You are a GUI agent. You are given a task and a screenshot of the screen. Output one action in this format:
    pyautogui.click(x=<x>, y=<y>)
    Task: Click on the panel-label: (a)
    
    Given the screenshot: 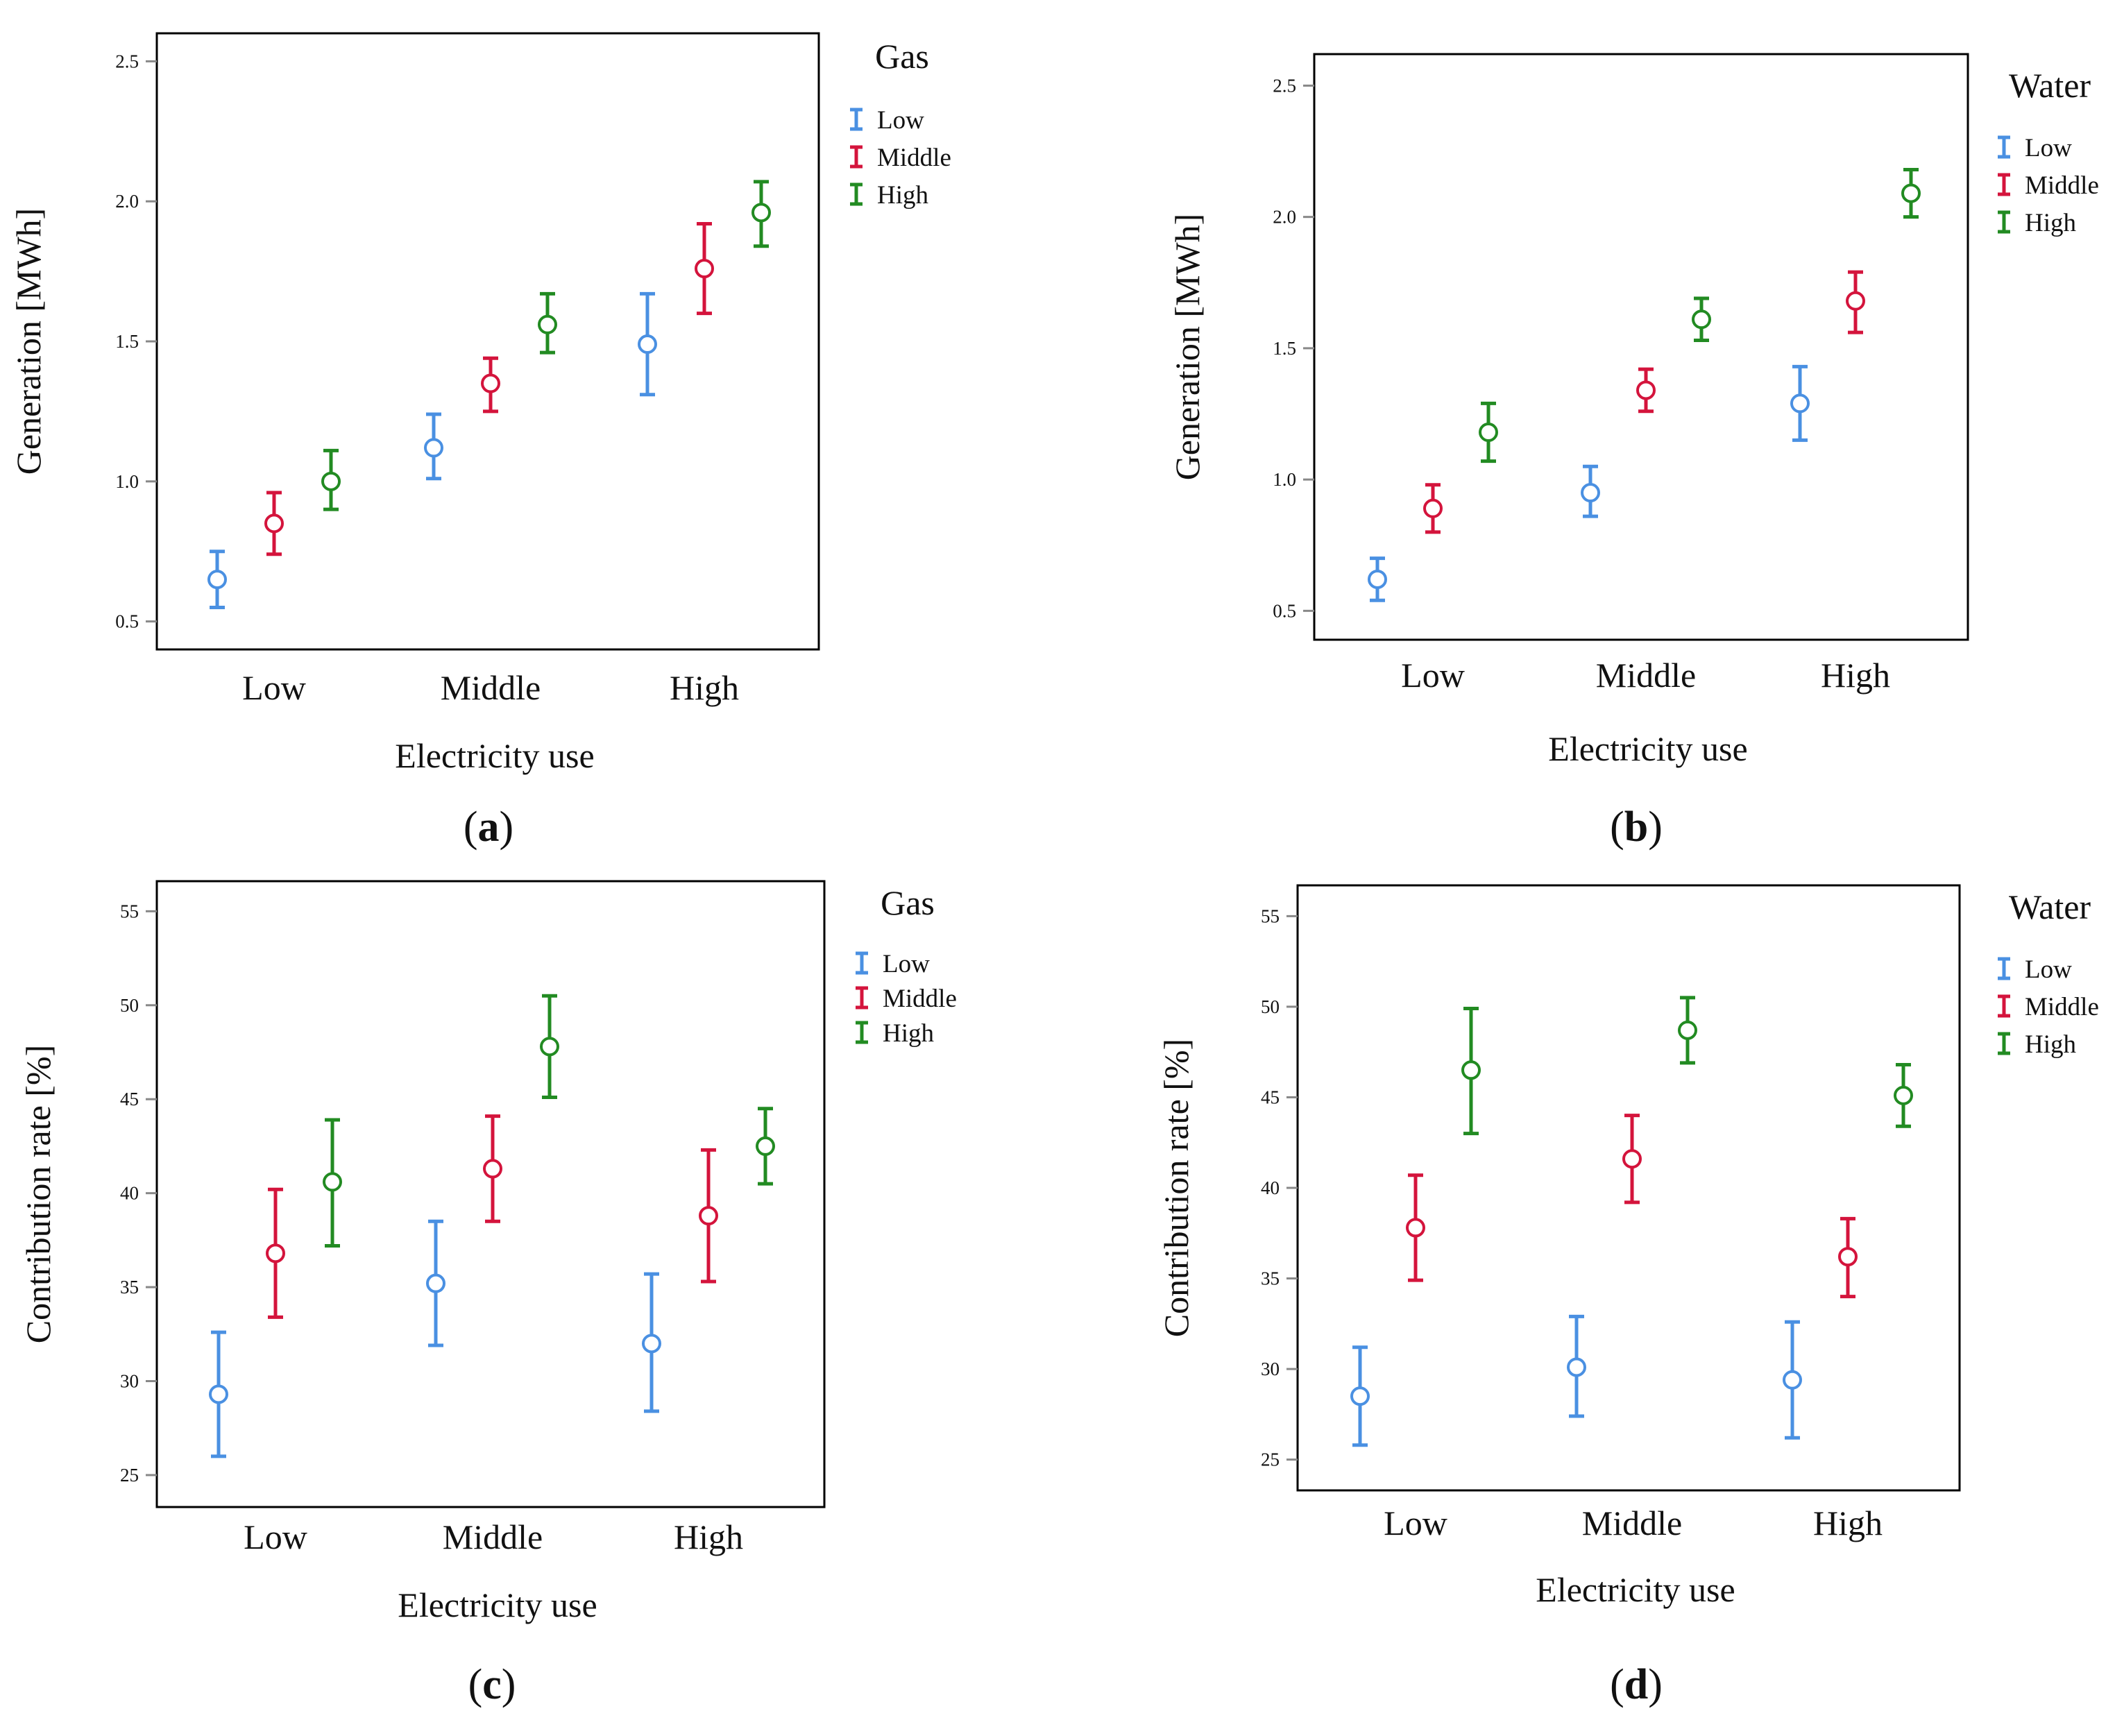 What is the action you would take?
    pyautogui.click(x=488, y=827)
    